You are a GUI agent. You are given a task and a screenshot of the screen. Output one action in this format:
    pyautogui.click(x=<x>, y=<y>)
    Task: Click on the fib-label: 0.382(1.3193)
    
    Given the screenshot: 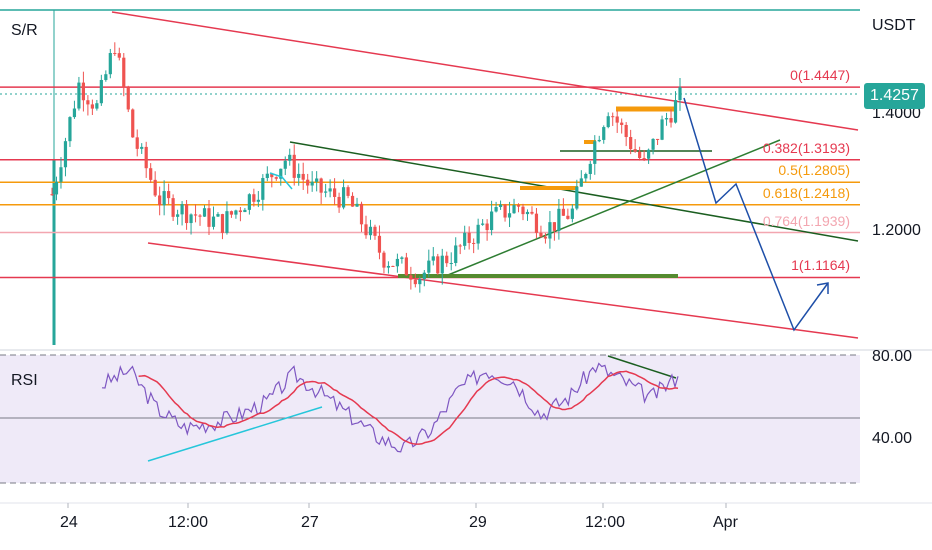 What is the action you would take?
    pyautogui.click(x=806, y=147)
    